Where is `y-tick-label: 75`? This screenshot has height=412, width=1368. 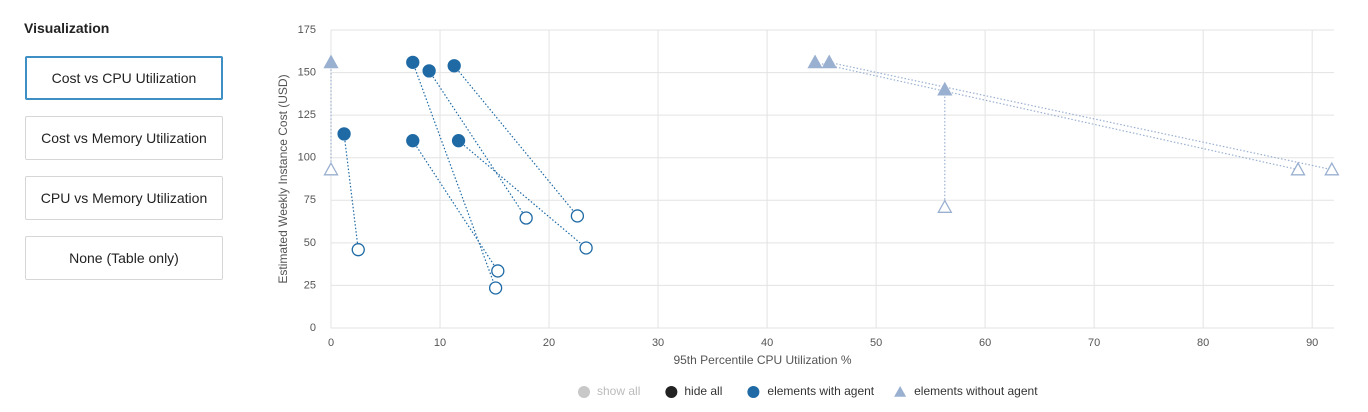 y-tick-label: 75 is located at coordinates (310, 200).